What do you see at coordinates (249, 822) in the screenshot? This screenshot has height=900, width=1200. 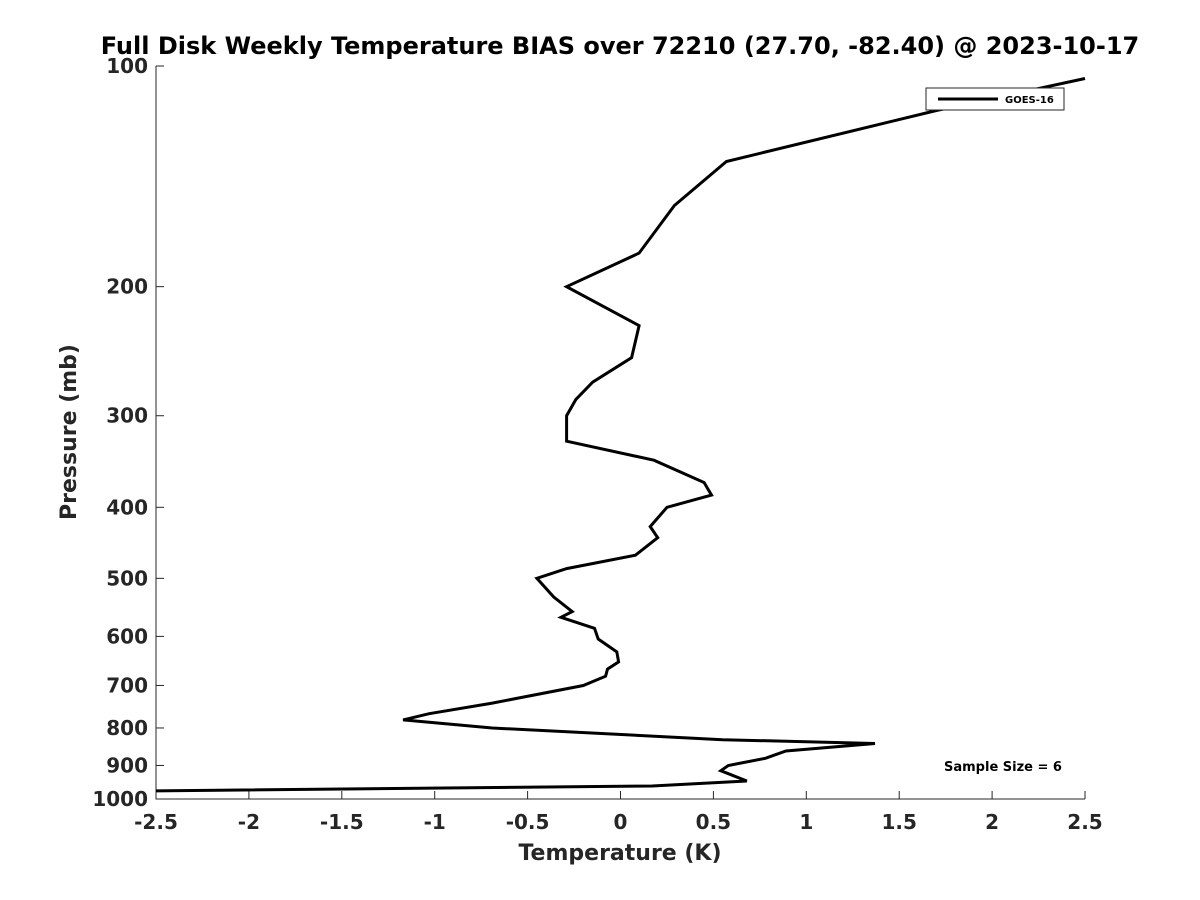 I see `x-tick-label: -2` at bounding box center [249, 822].